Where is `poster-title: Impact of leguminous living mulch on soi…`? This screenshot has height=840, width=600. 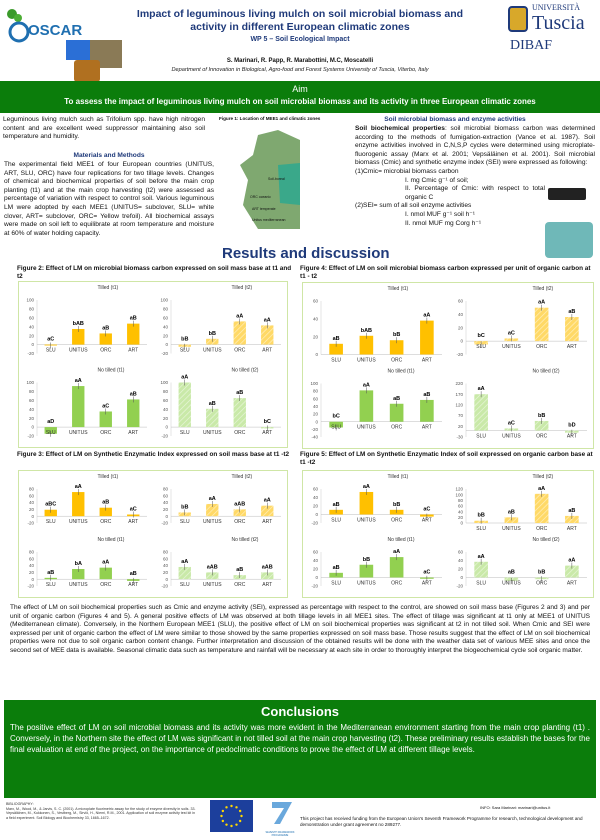
poster-title: Impact of leguminous living mulch on soi… is located at coordinates (300, 20).